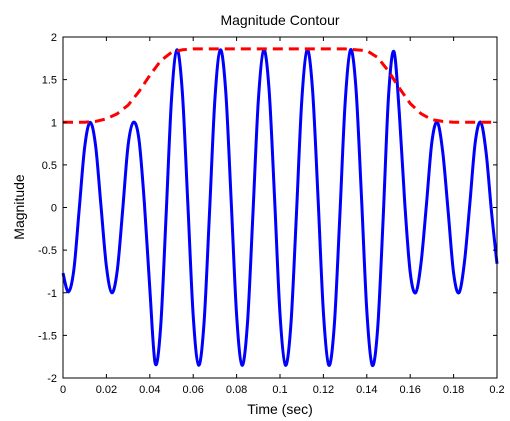 This screenshot has height=421, width=510. Describe the element at coordinates (54, 123) in the screenshot. I see `y-tick-label: 1` at that location.